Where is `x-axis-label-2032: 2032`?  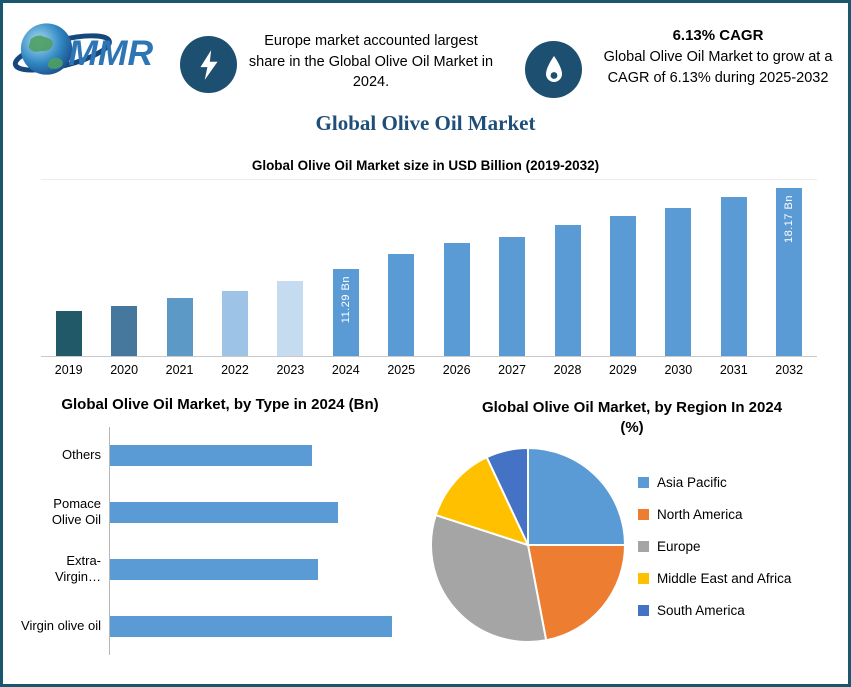 x-axis-label-2032: 2032 is located at coordinates (789, 370).